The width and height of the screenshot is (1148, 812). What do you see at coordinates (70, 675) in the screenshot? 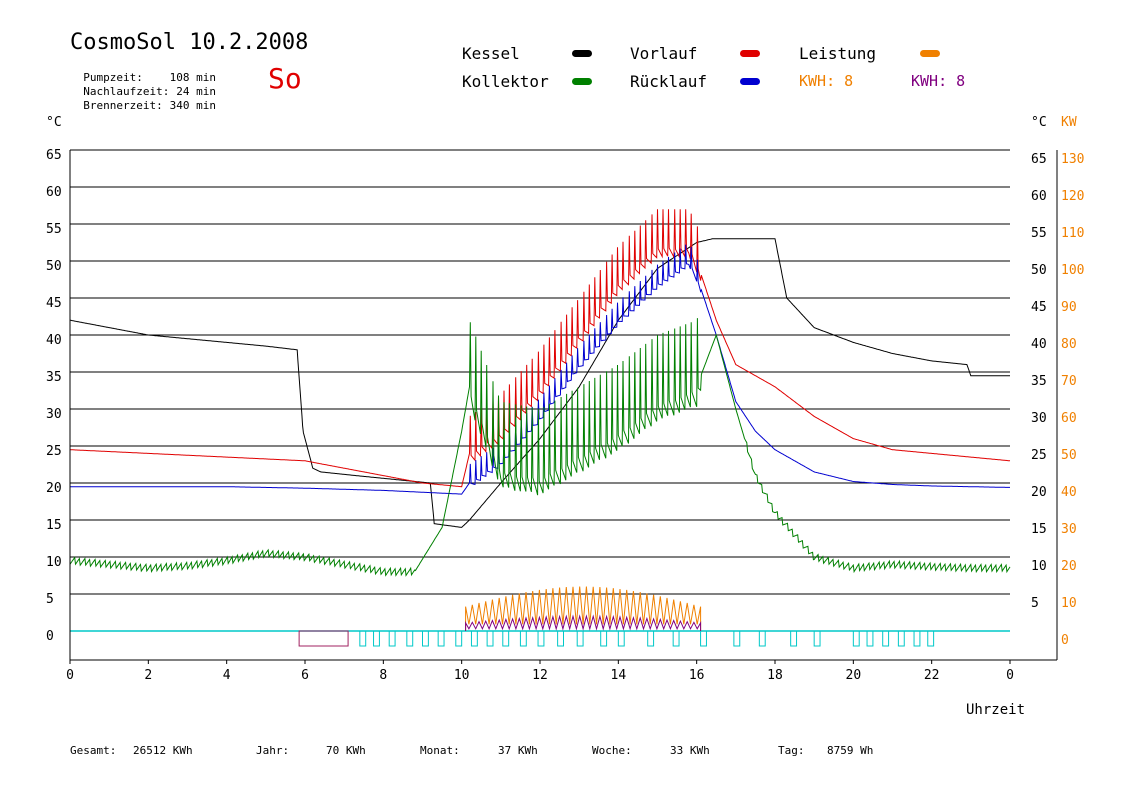
I see `x-tick-label: 0` at bounding box center [70, 675].